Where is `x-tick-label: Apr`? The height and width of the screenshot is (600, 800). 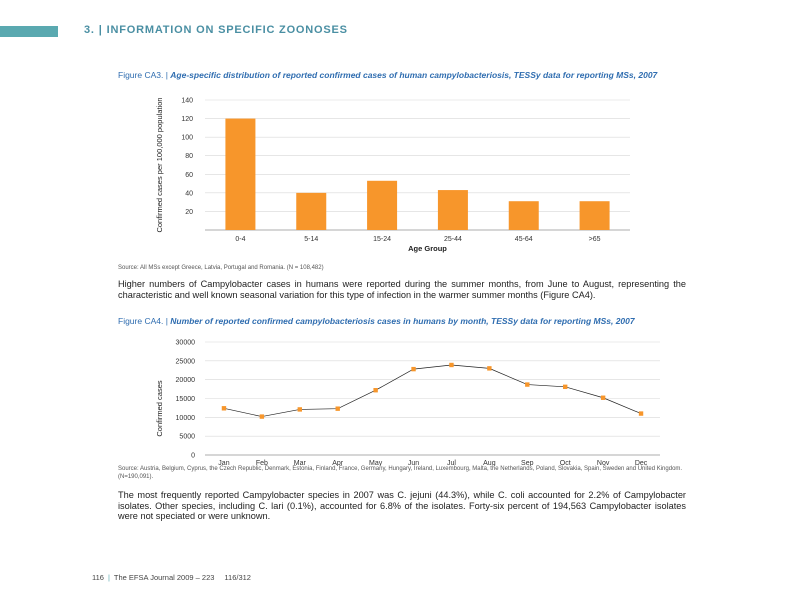 x-tick-label: Apr is located at coordinates (338, 463).